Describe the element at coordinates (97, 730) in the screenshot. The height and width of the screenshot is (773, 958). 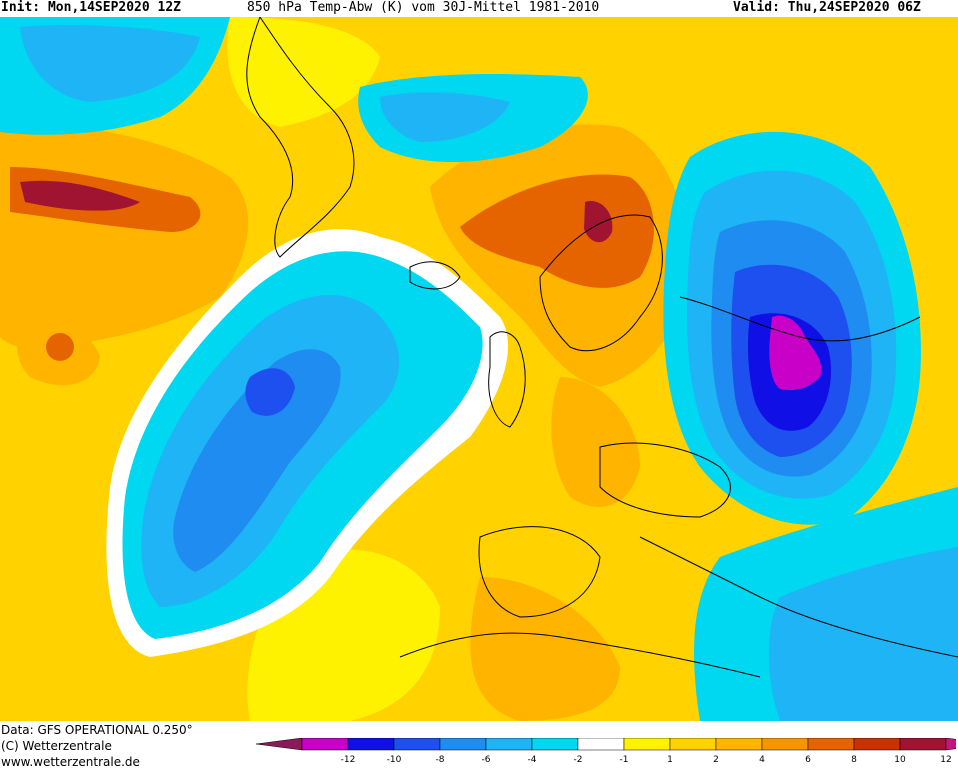
I see `data-source: Data: GFS OPERATIONAL 0.250°` at that location.